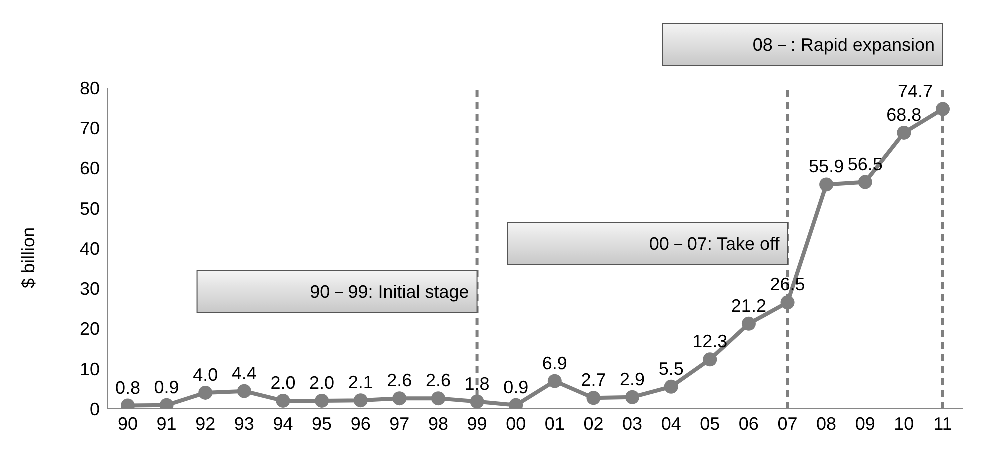 This screenshot has width=981, height=462. What do you see at coordinates (904, 424) in the screenshot?
I see `x-tick-label: 10` at bounding box center [904, 424].